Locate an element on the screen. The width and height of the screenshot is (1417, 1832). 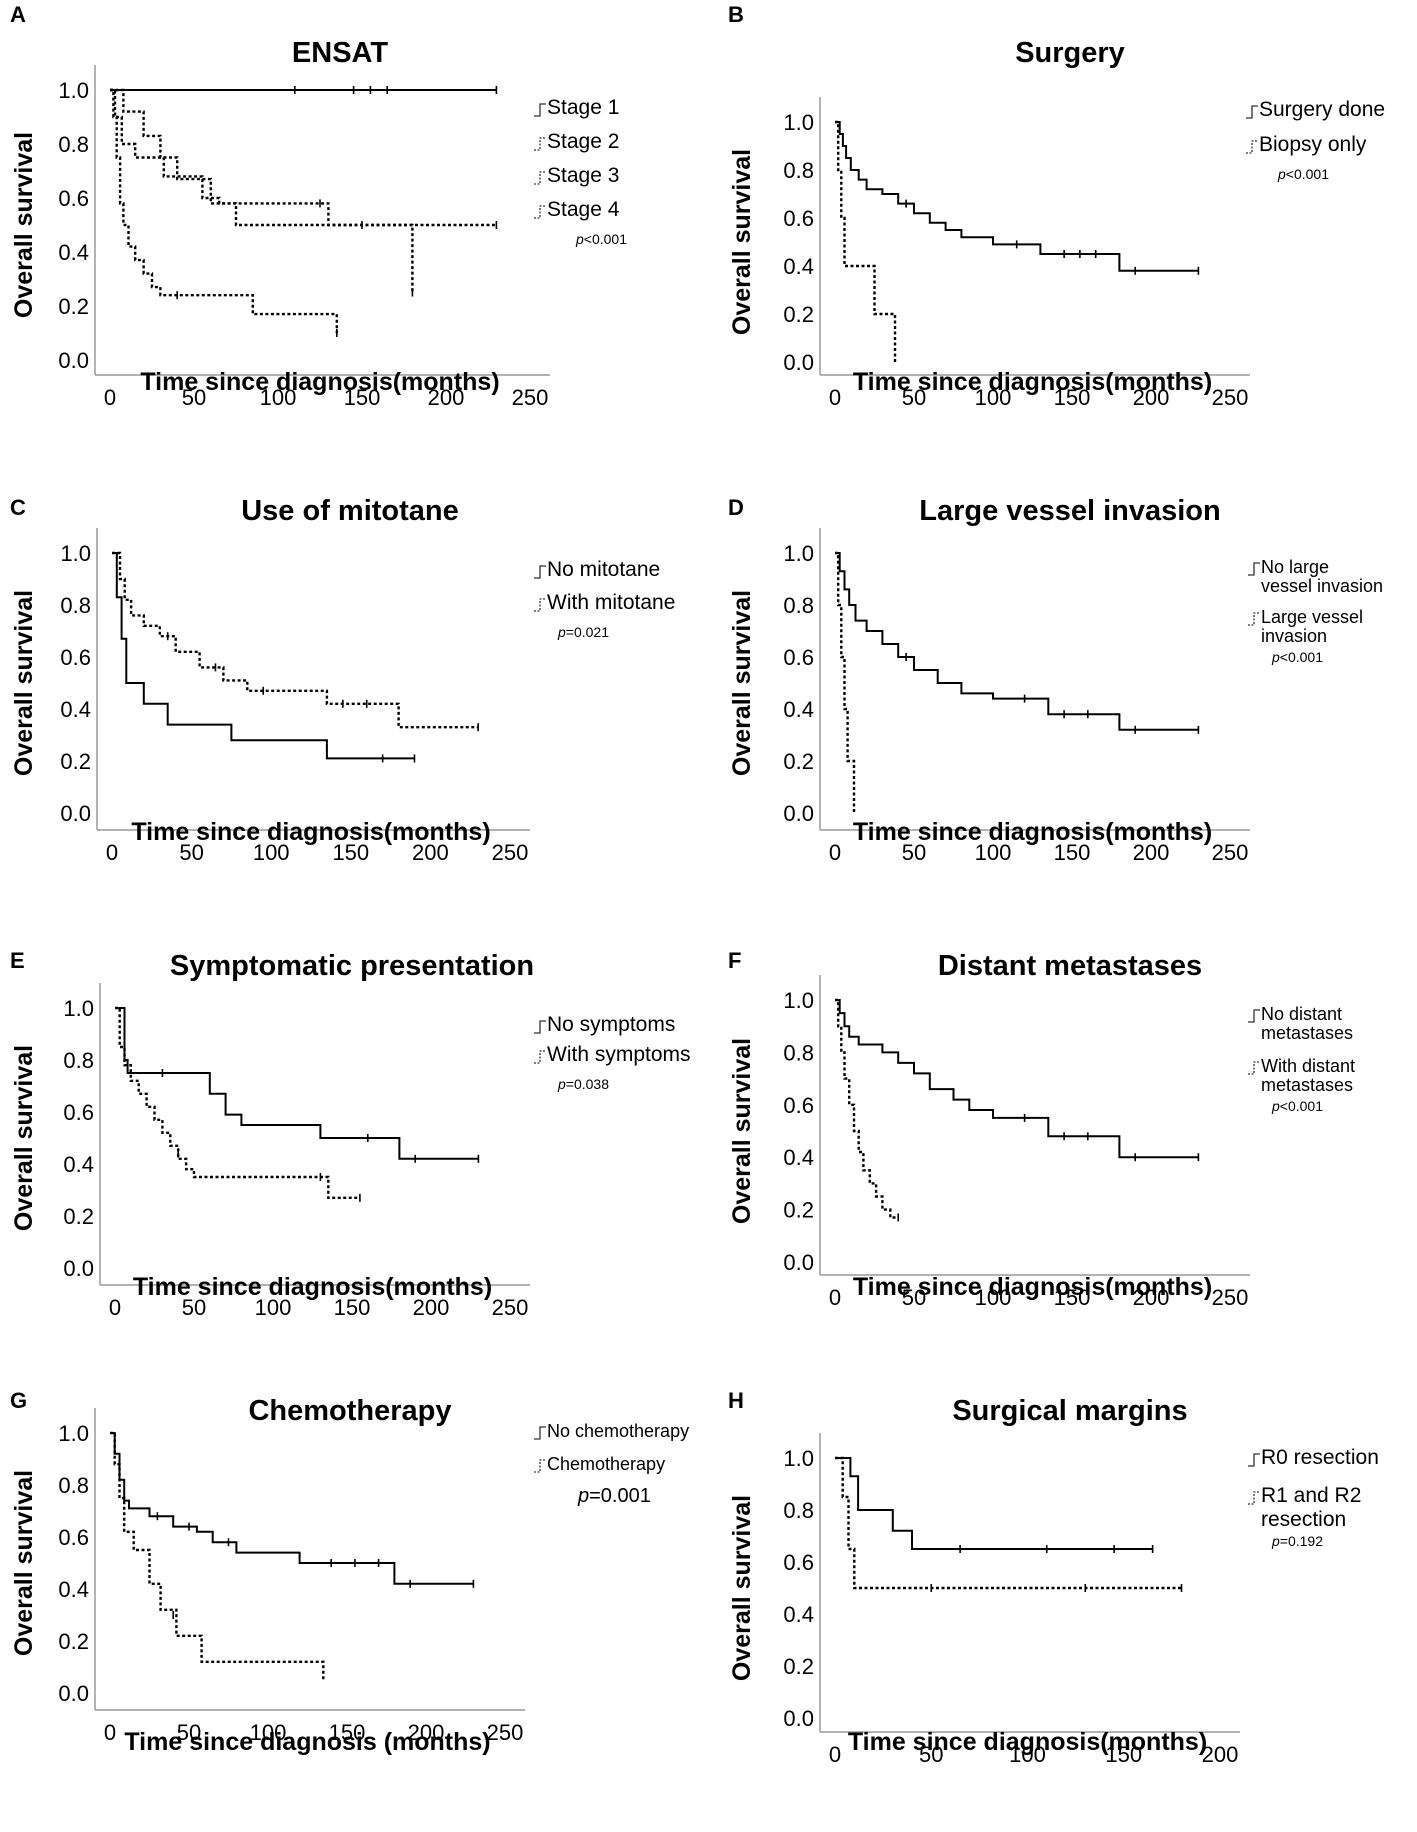
chart-title: ENSAT is located at coordinates (340, 53).